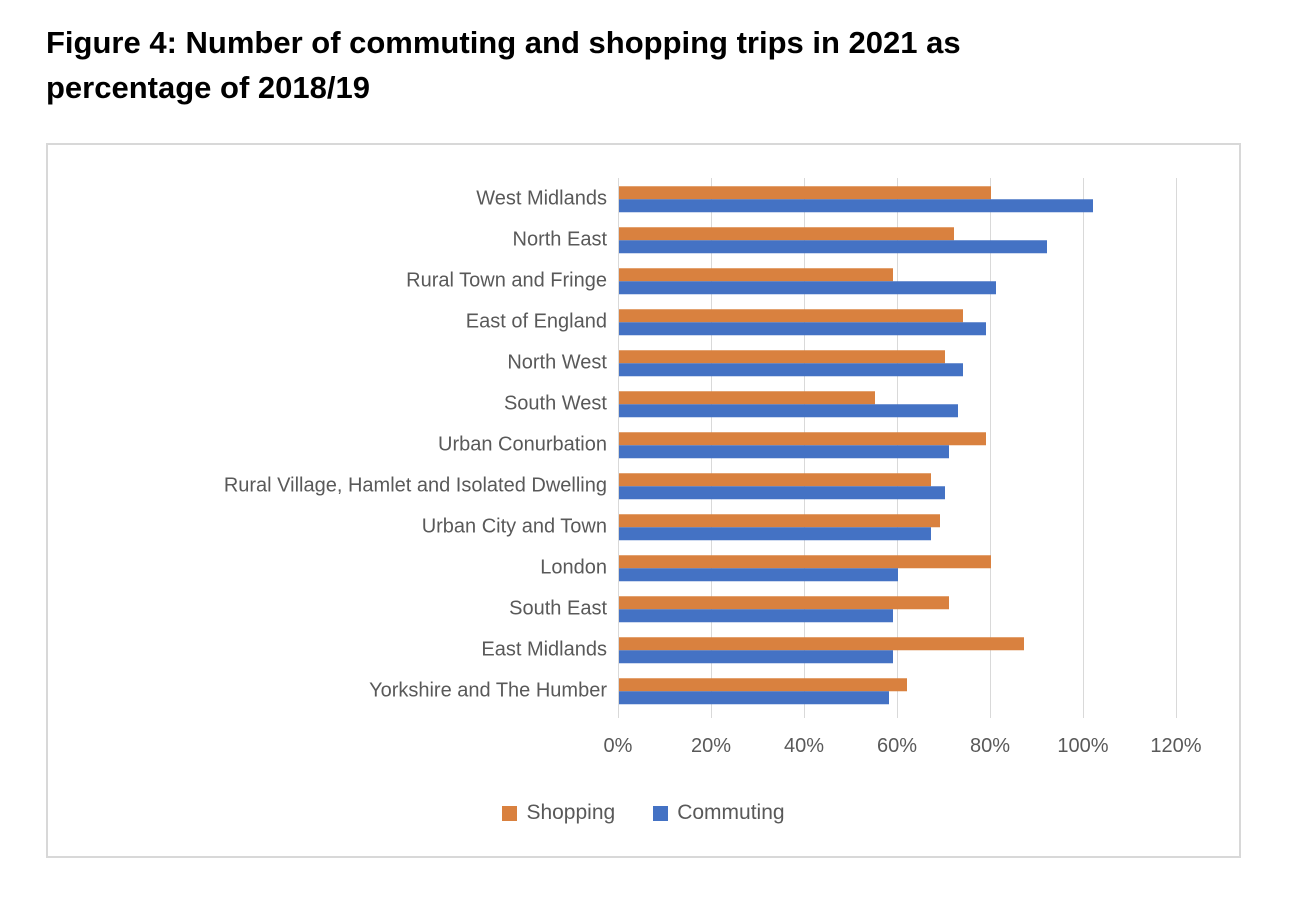 The width and height of the screenshot is (1312, 906). Describe the element at coordinates (557, 362) in the screenshot. I see `category-label: North West` at that location.